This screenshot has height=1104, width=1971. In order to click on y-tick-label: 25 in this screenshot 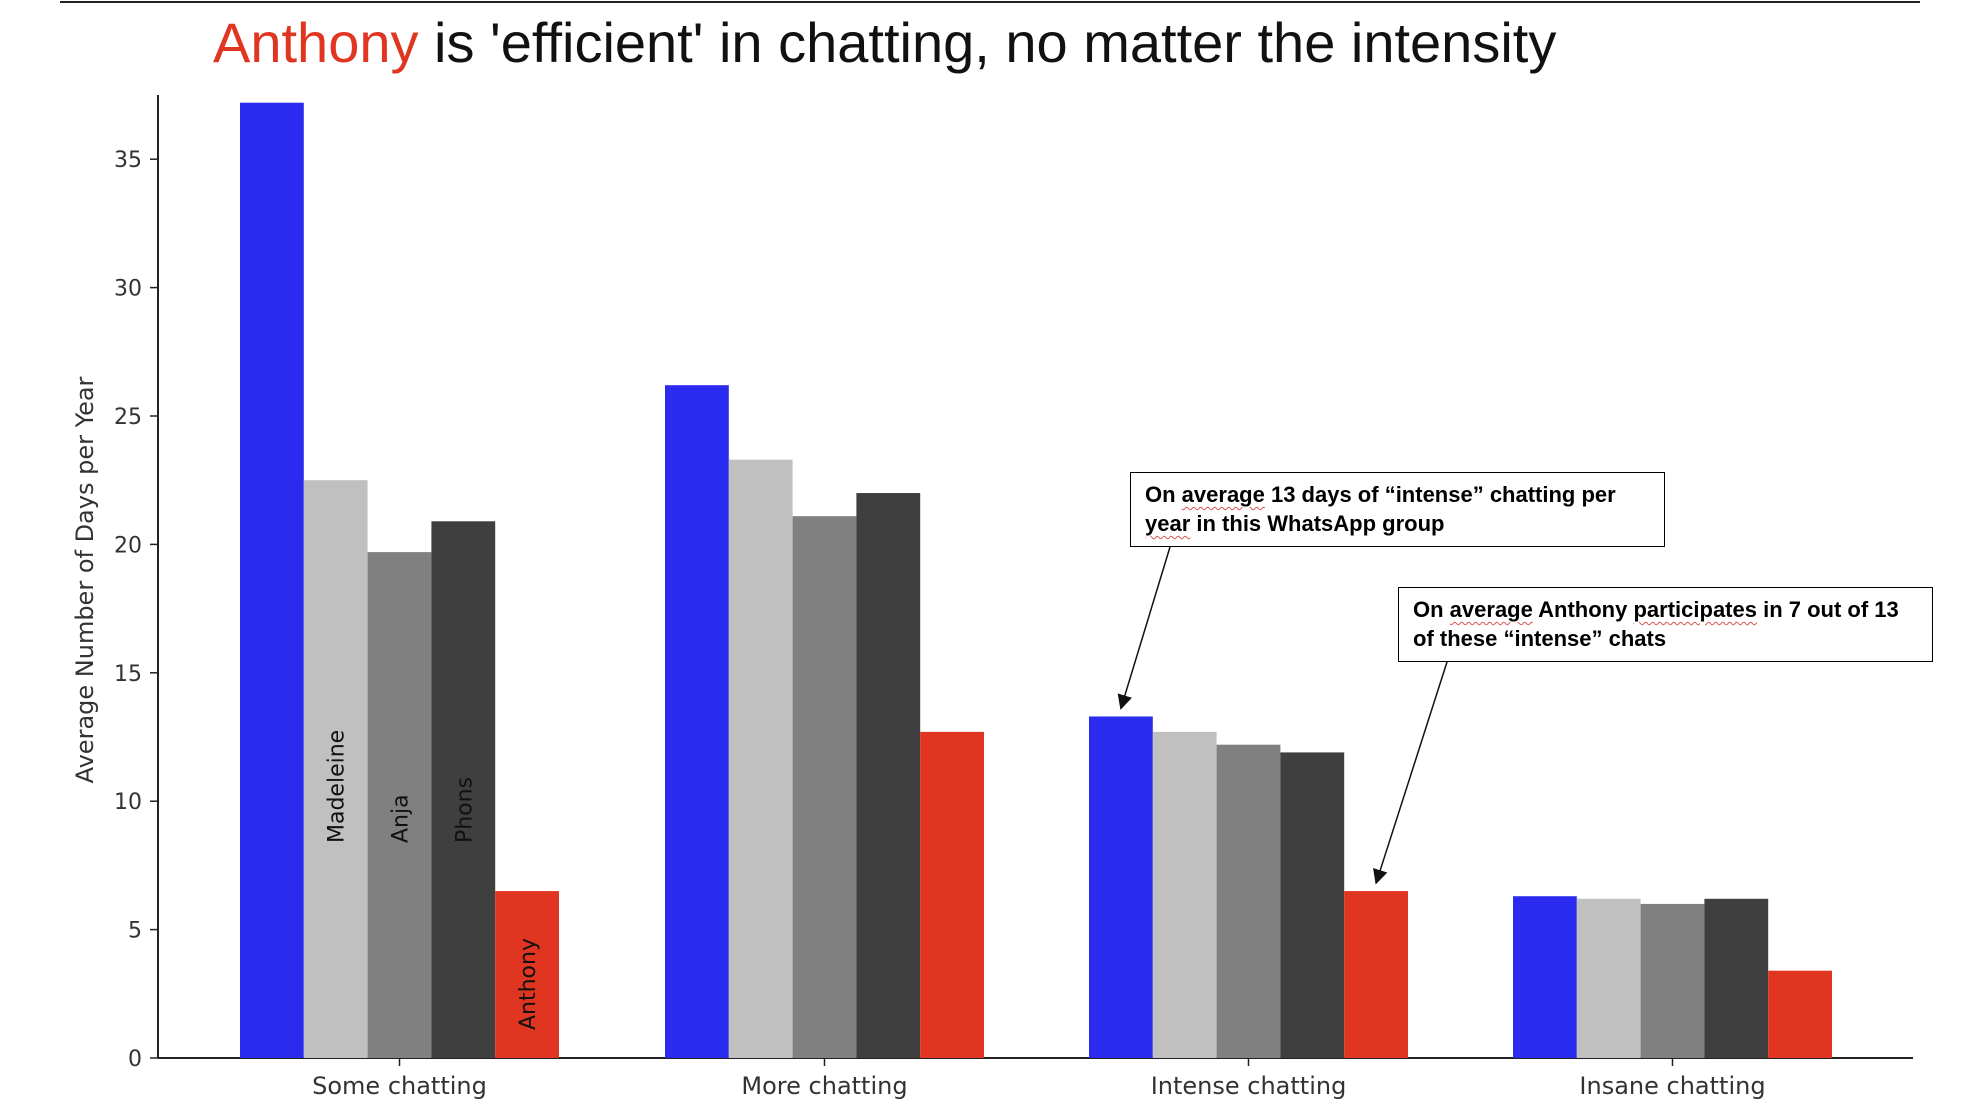, I will do `click(128, 417)`.